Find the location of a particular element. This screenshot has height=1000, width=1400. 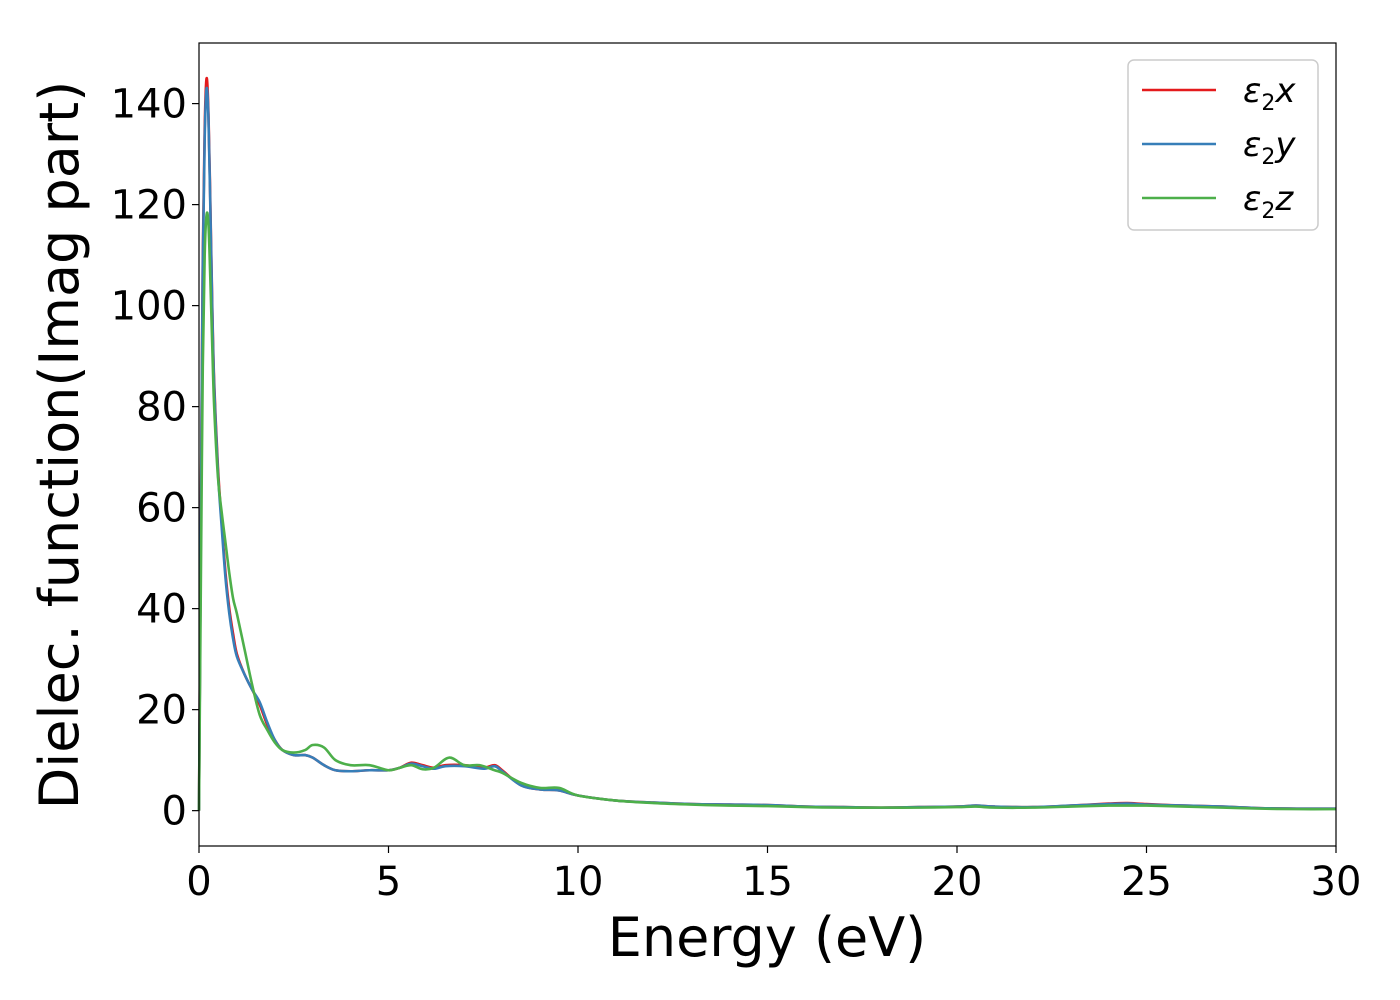

legend-frame is located at coordinates (1223, 145).